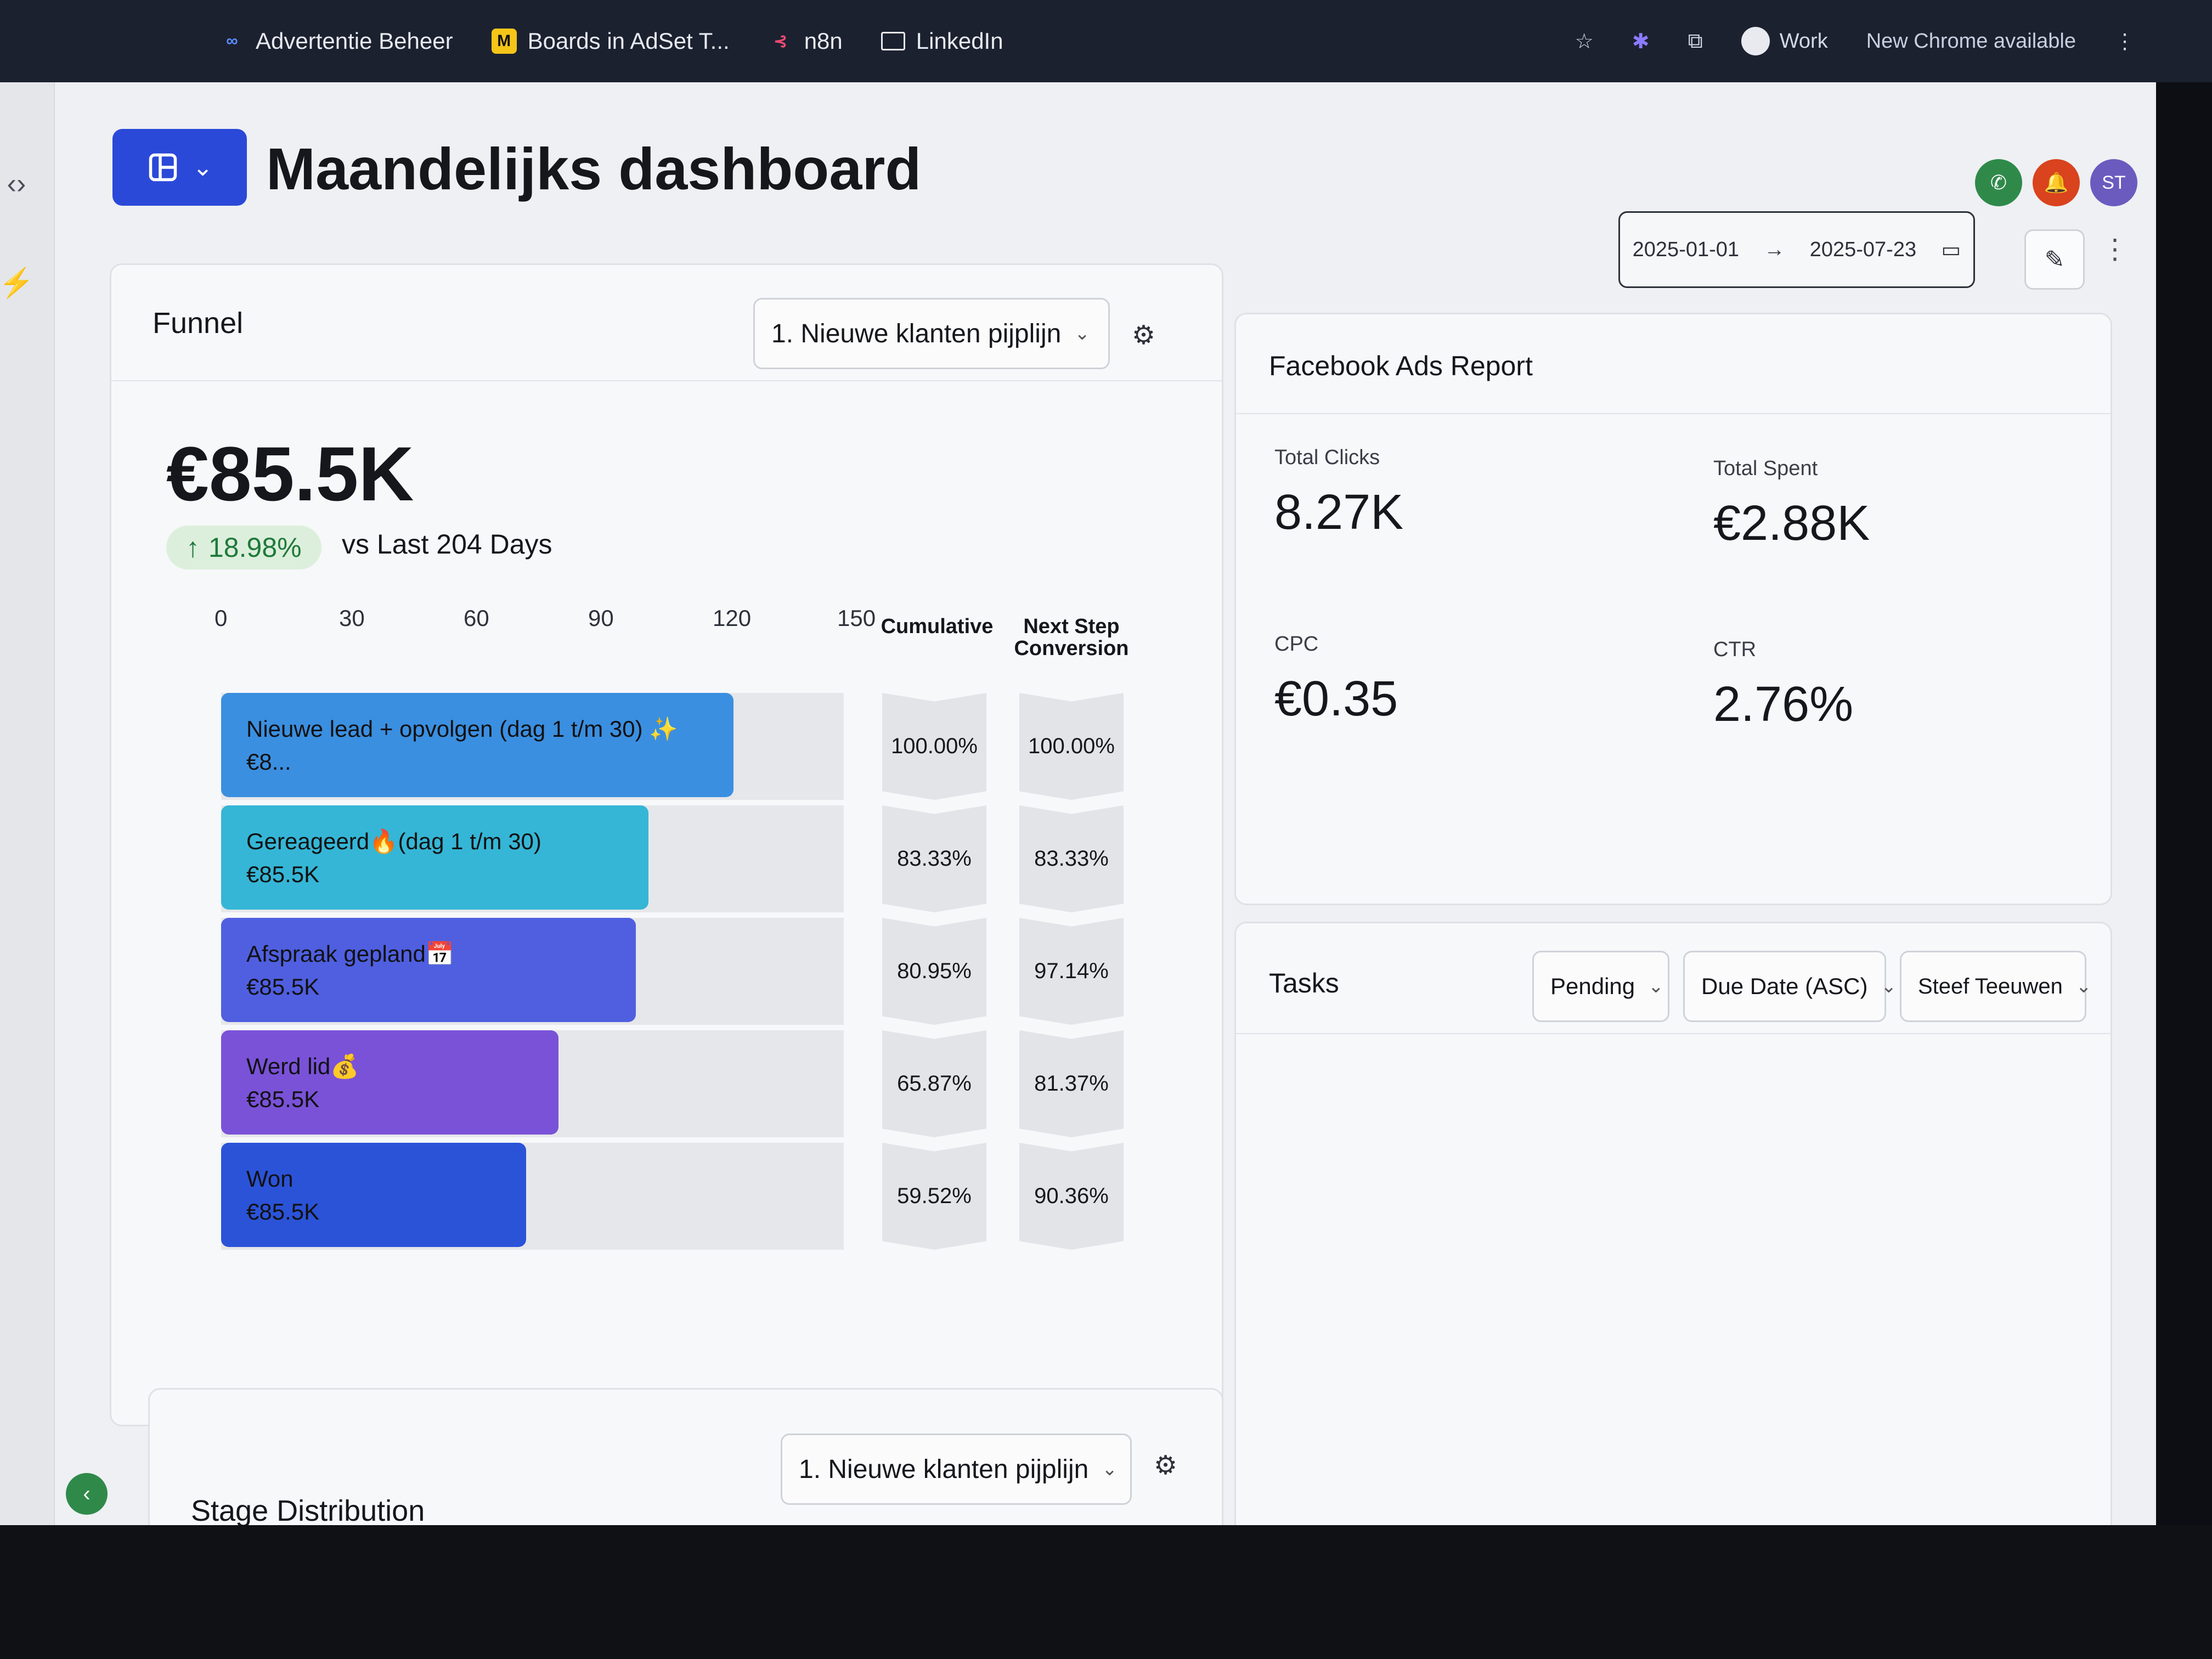  I want to click on axis-tick: 0, so click(222, 618).